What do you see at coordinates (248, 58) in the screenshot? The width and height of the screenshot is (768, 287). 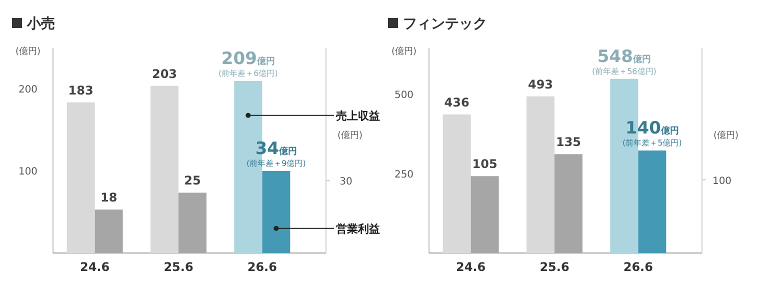 I see `data-label: 209億円` at bounding box center [248, 58].